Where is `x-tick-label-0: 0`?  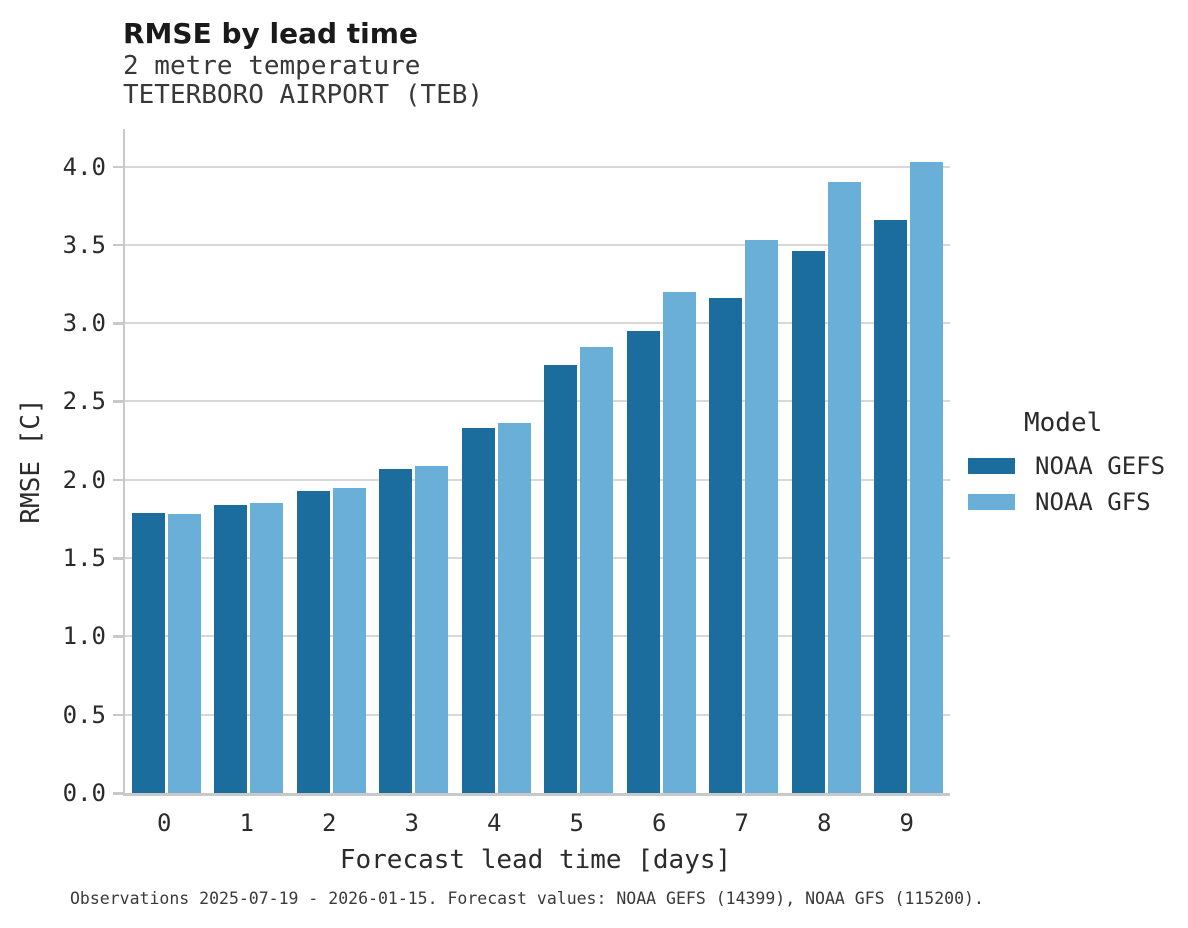
x-tick-label-0: 0 is located at coordinates (164, 823).